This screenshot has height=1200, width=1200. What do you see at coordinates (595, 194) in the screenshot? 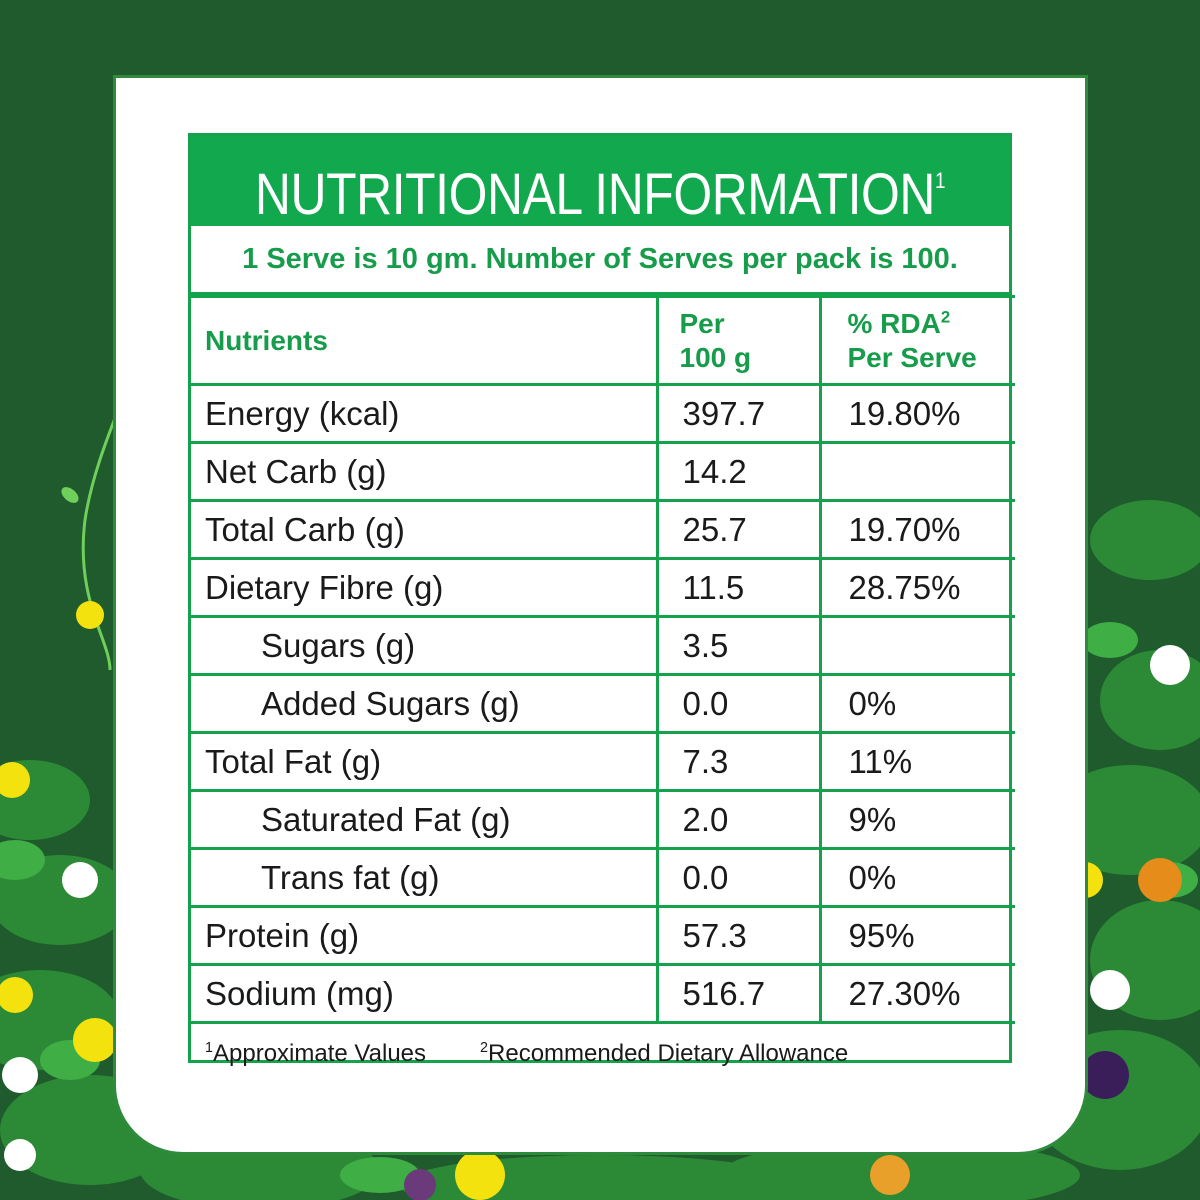
I see `title-text: NUTRITIONAL INFORMATION` at bounding box center [595, 194].